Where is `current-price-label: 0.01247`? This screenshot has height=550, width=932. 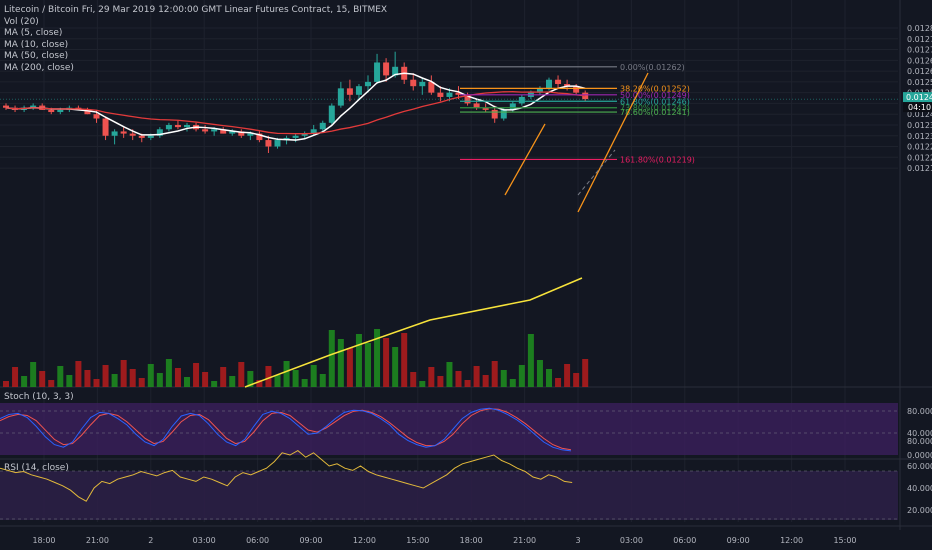
current-price-label: 0.01247 is located at coordinates (919, 97).